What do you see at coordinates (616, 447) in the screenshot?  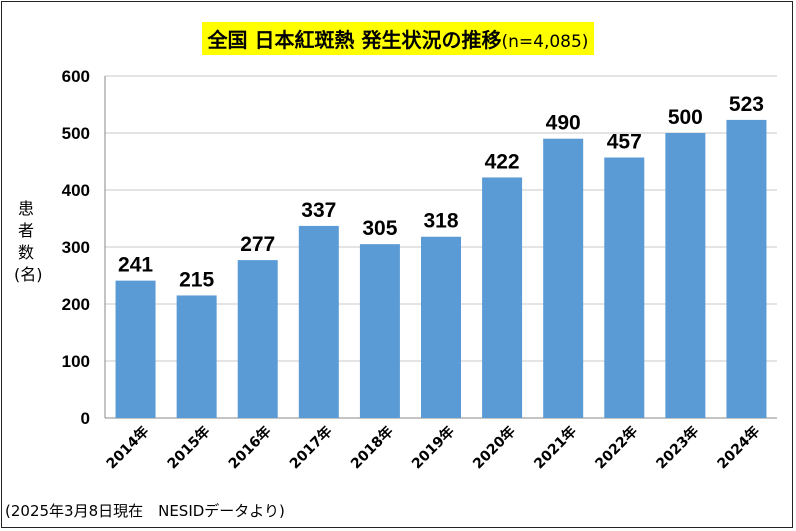 I see `x-tick-label: 2022年` at bounding box center [616, 447].